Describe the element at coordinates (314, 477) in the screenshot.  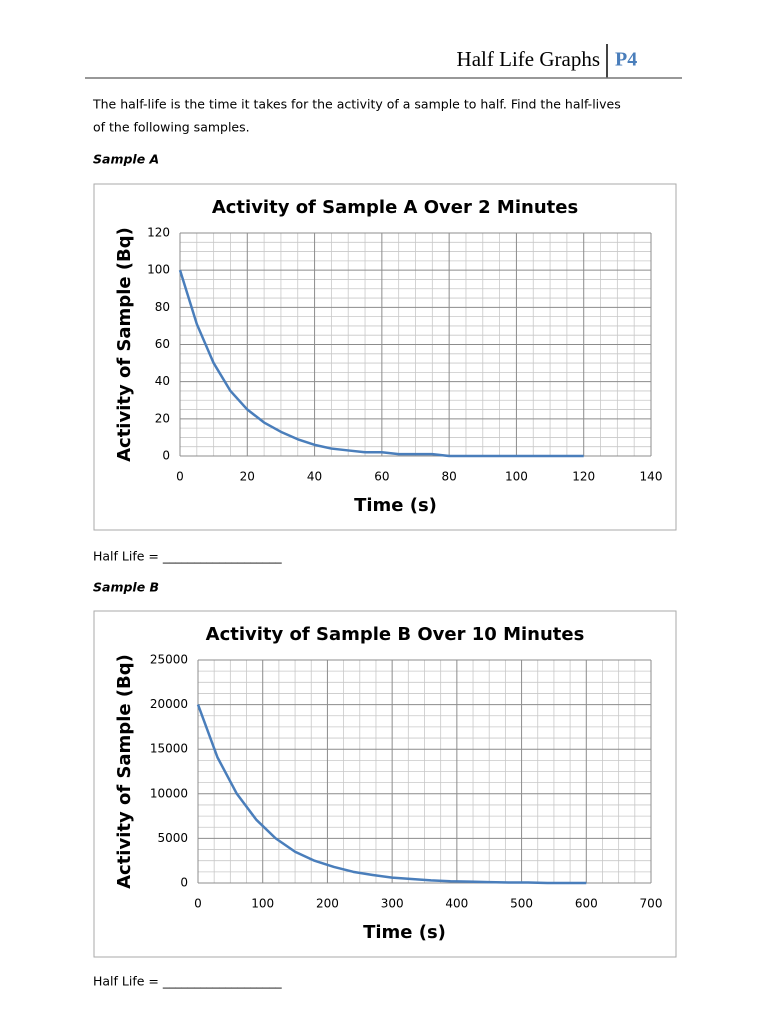
I see `x-tick-label: 40` at that location.